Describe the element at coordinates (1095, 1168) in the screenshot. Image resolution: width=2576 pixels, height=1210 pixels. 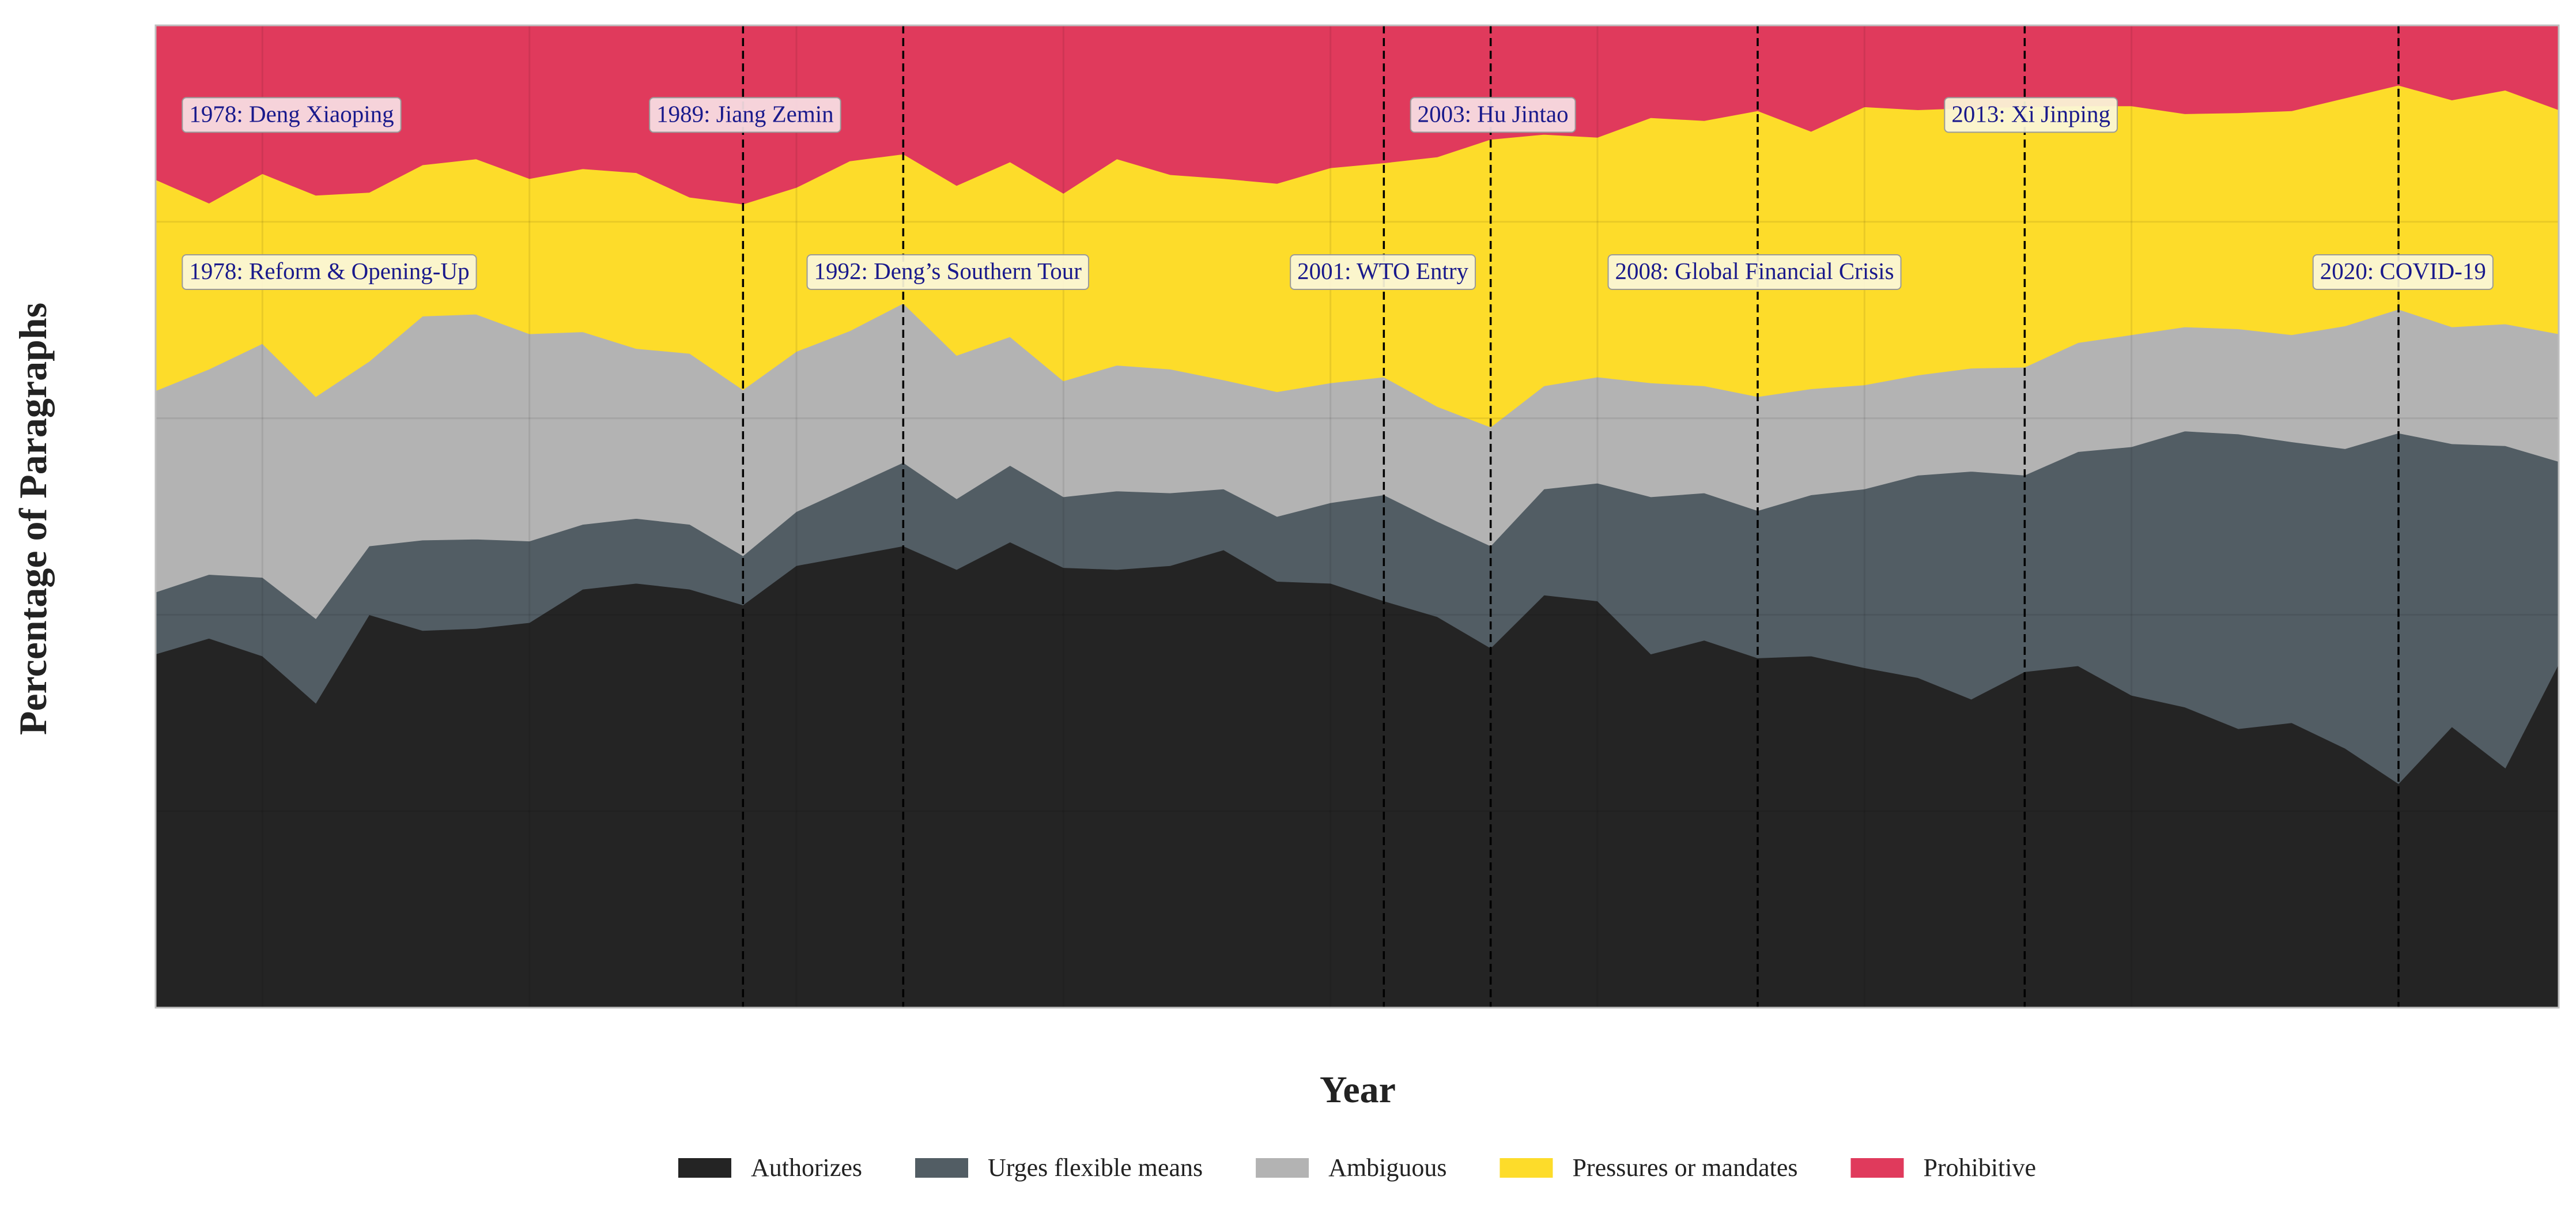
I see `legend-label: Urges flexible means` at that location.